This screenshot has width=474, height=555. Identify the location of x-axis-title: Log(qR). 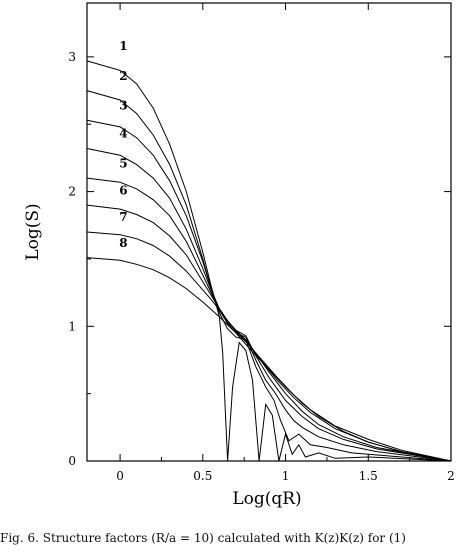
(266, 499).